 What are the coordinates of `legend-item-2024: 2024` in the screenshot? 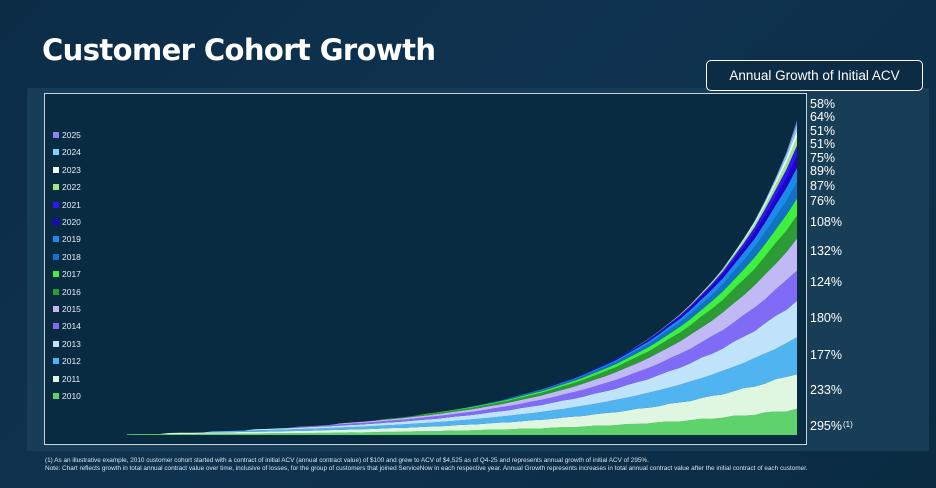 It's located at (67, 152).